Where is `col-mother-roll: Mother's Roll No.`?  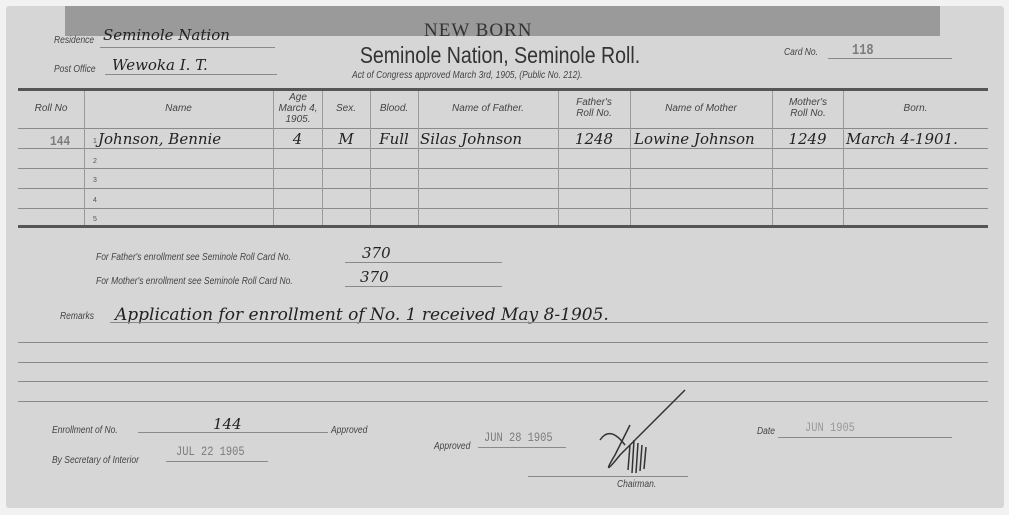 col-mother-roll: Mother's Roll No. is located at coordinates (808, 108).